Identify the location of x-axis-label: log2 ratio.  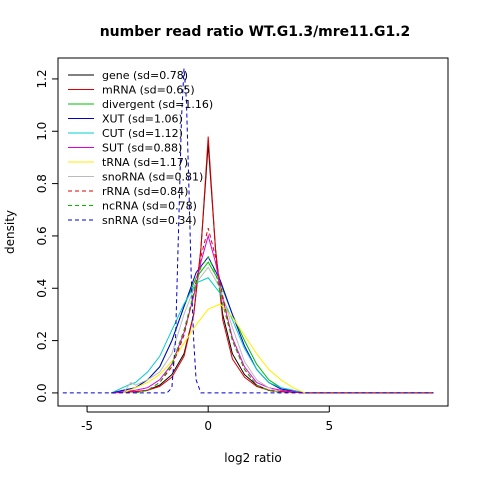
(252, 458).